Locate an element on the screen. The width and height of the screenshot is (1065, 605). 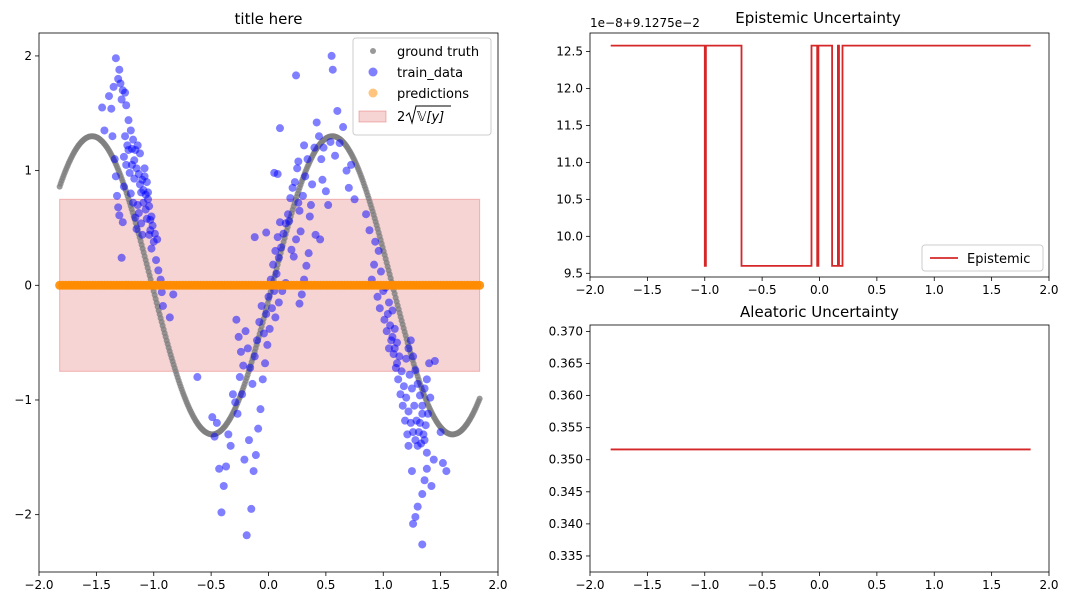
legend-label-sqrt: 𝕍[y] is located at coordinates (430, 117).